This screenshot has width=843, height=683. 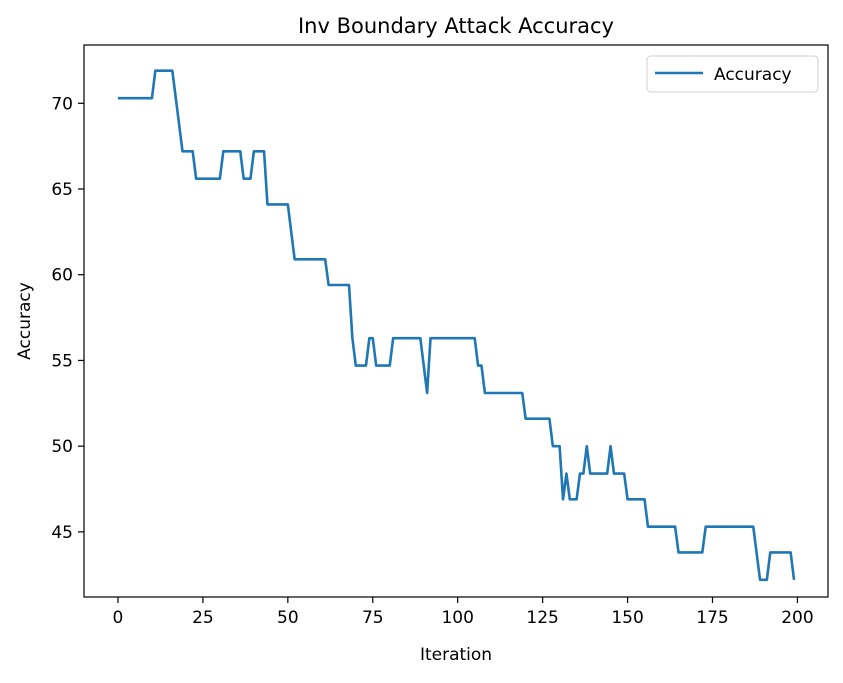 I want to click on x-axis-label: Iteration, so click(x=456, y=655).